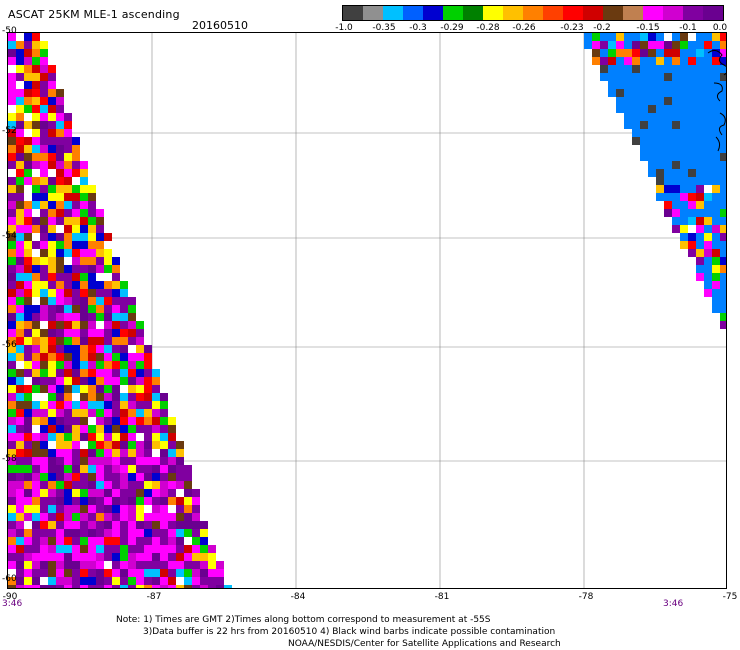  I want to click on color-scale-label: -0.1, so click(688, 28).